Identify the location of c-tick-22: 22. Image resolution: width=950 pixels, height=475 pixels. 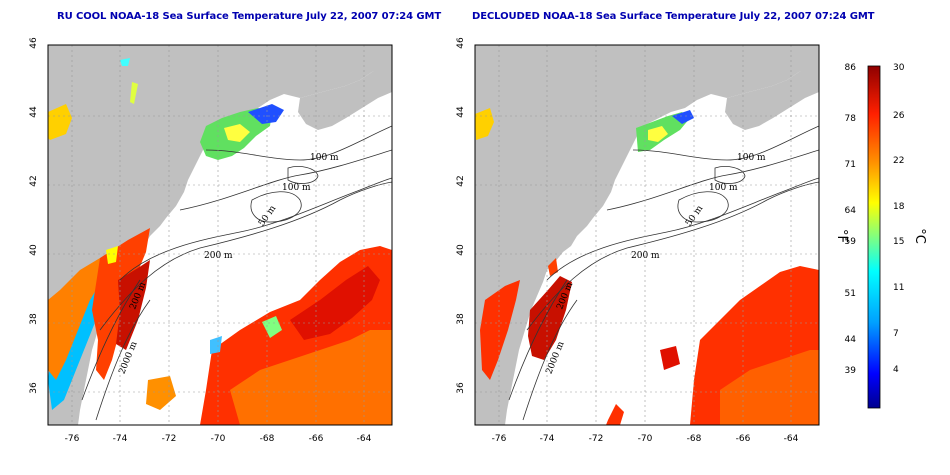
(898, 161).